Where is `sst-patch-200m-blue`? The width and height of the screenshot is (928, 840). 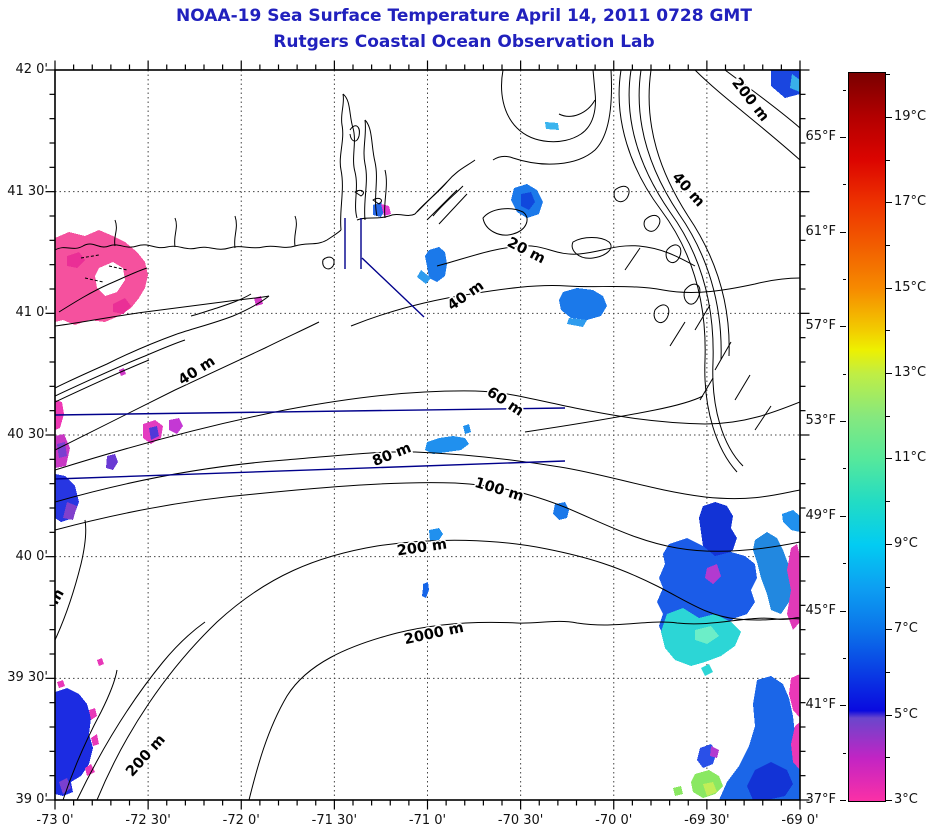
sst-patch-200m-blue is located at coordinates (436, 534).